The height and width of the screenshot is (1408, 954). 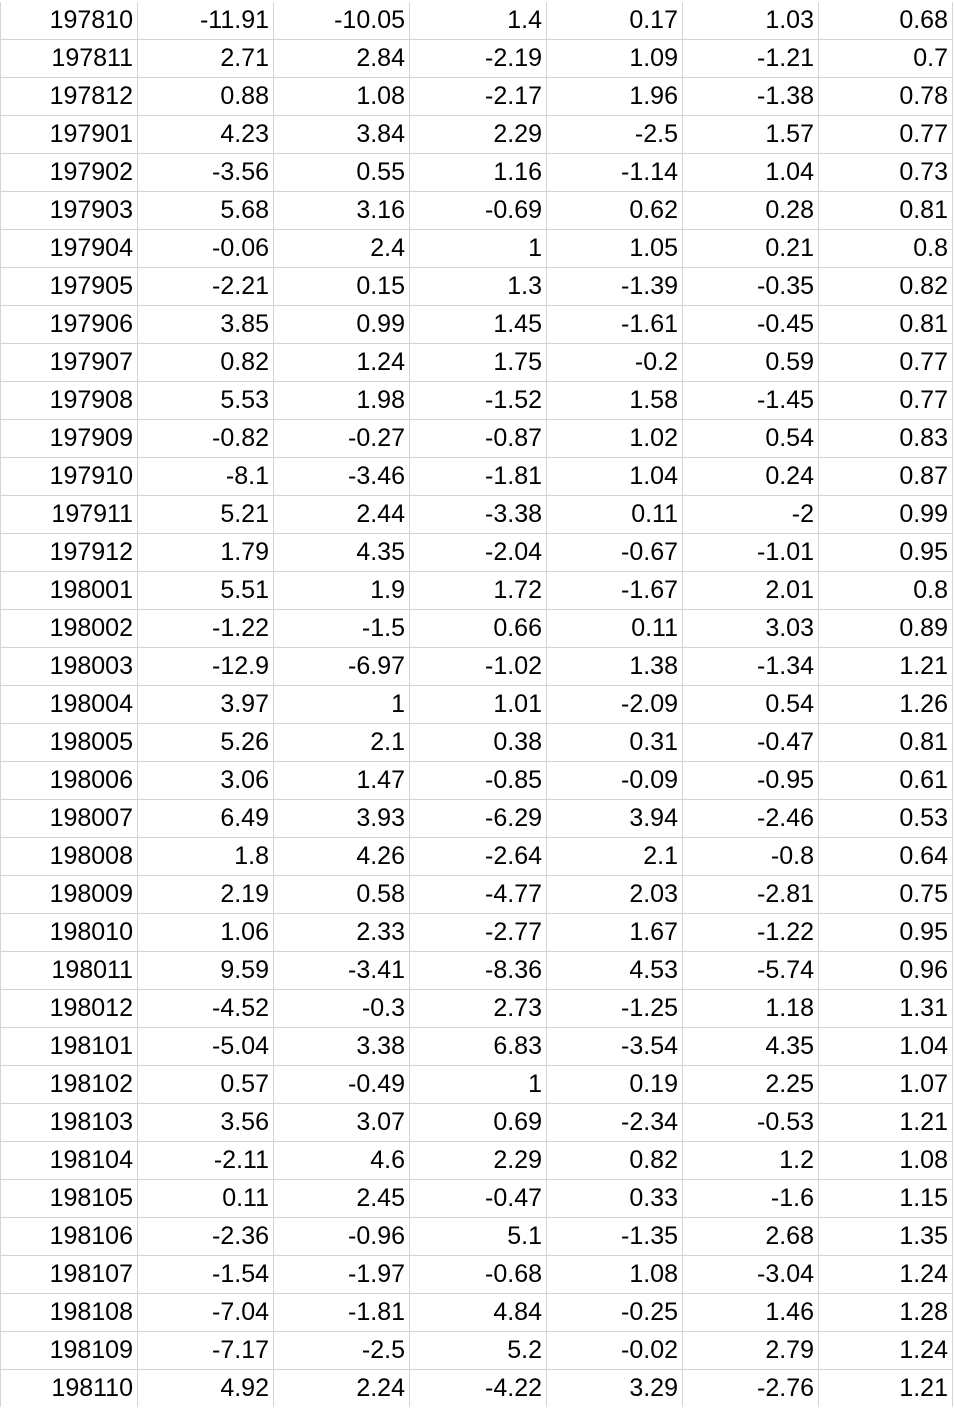 What do you see at coordinates (478, 742) in the screenshot?
I see `value-cell: 0.38` at bounding box center [478, 742].